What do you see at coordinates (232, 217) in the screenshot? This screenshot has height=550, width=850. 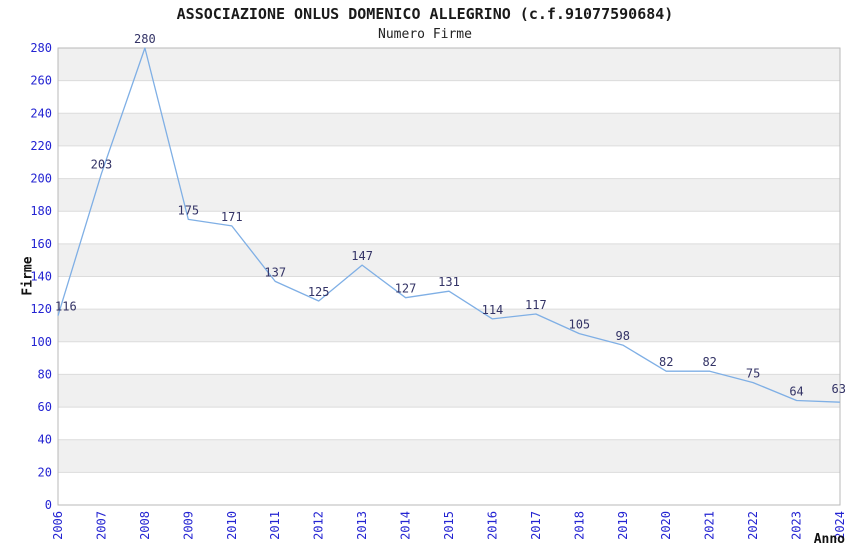 I see `data-point-label: 171` at bounding box center [232, 217].